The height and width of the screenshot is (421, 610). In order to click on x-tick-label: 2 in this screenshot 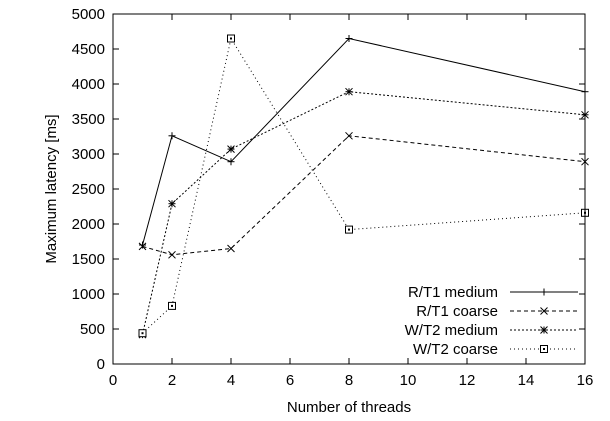, I will do `click(172, 380)`.